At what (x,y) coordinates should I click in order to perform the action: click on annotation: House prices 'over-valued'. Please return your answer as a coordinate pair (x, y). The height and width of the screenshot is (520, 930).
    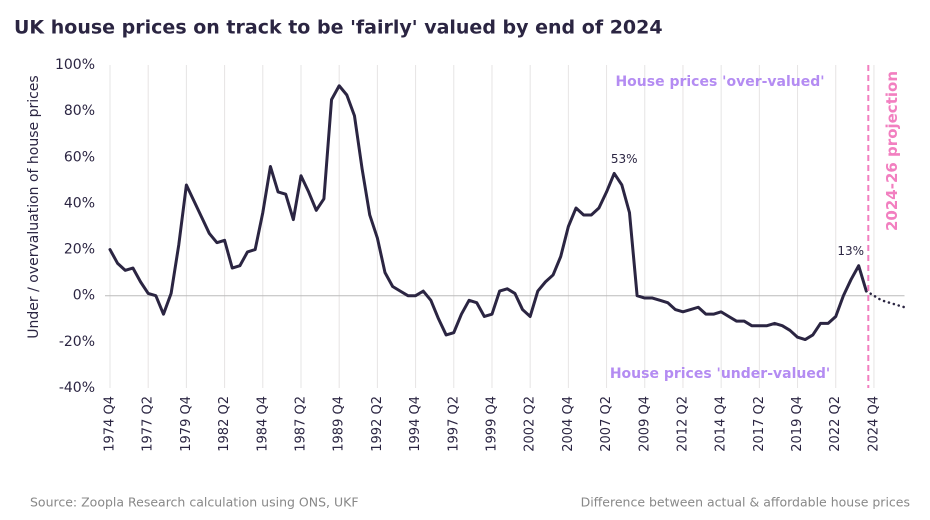
    Looking at the image, I should click on (719, 82).